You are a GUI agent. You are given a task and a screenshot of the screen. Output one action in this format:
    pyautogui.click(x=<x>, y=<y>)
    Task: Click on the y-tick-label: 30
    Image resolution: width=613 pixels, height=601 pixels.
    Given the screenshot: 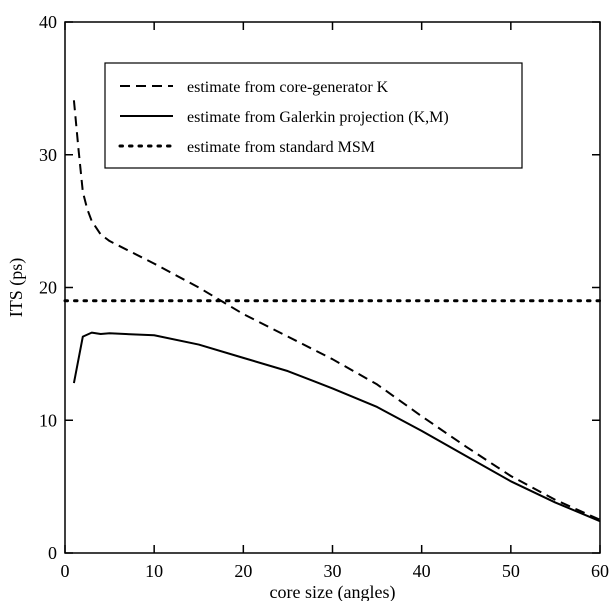 What is the action you would take?
    pyautogui.click(x=48, y=155)
    